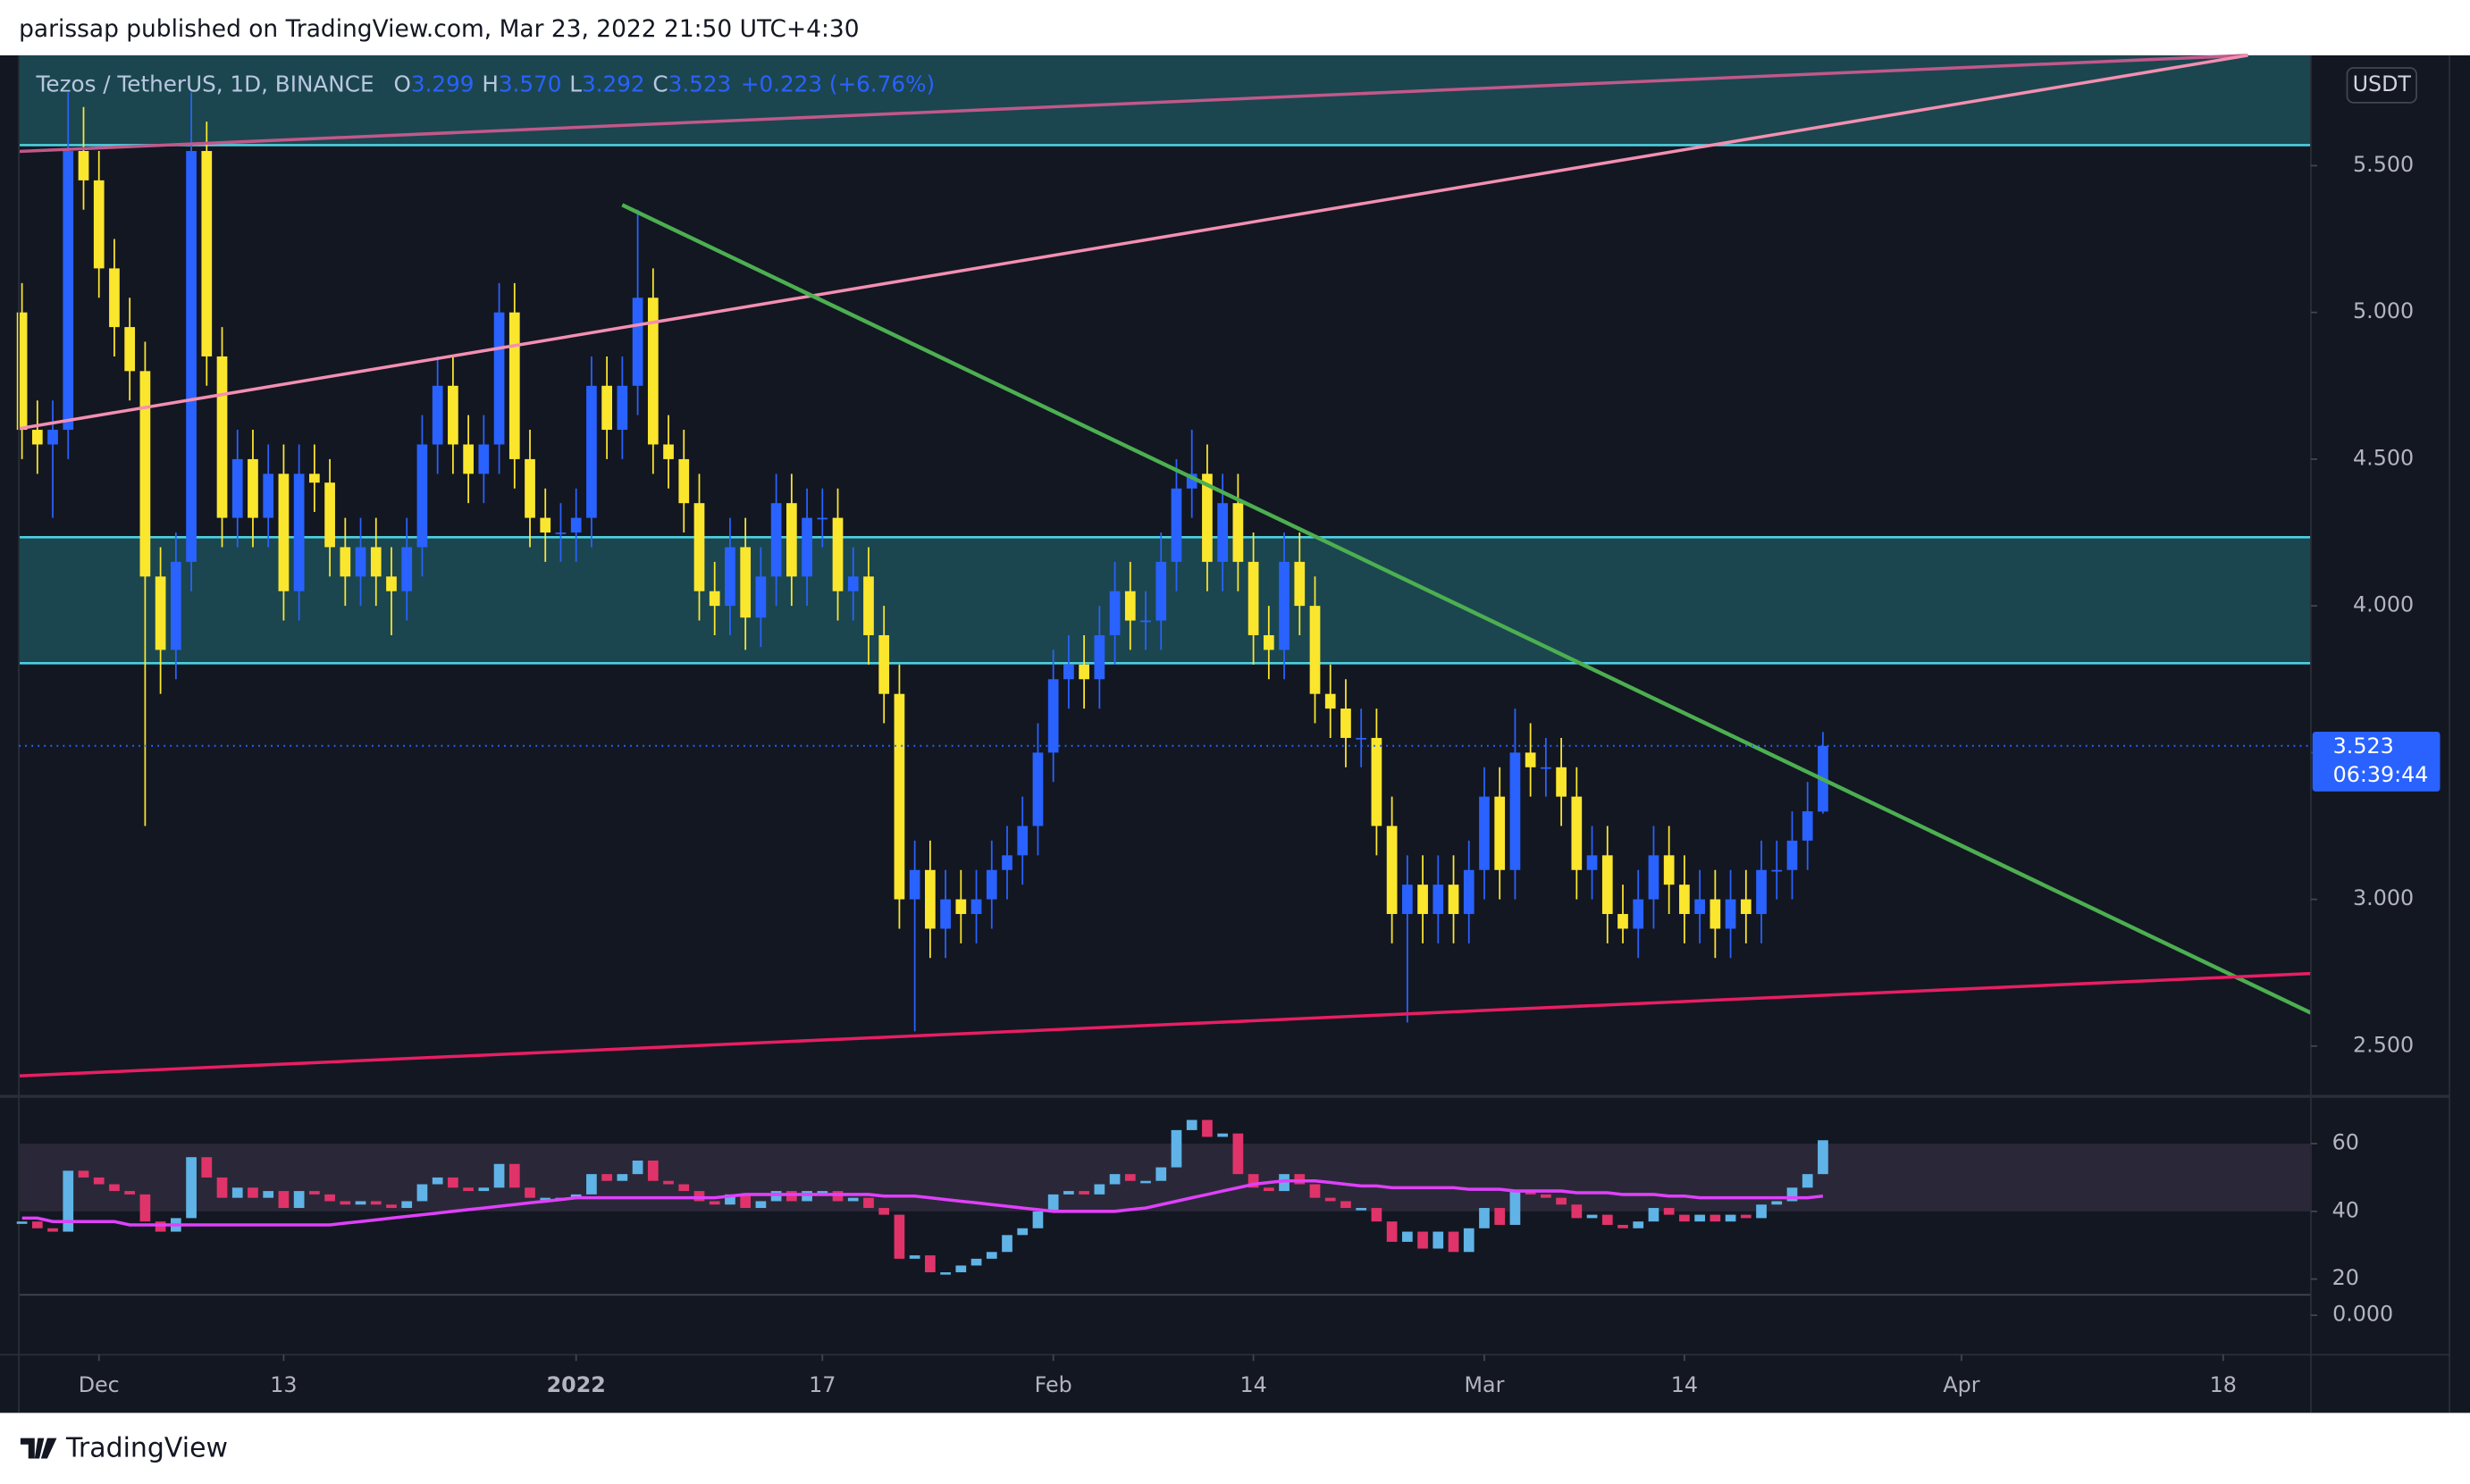 This screenshot has height=1484, width=2470. Describe the element at coordinates (1235, 1449) in the screenshot. I see `footer` at that location.